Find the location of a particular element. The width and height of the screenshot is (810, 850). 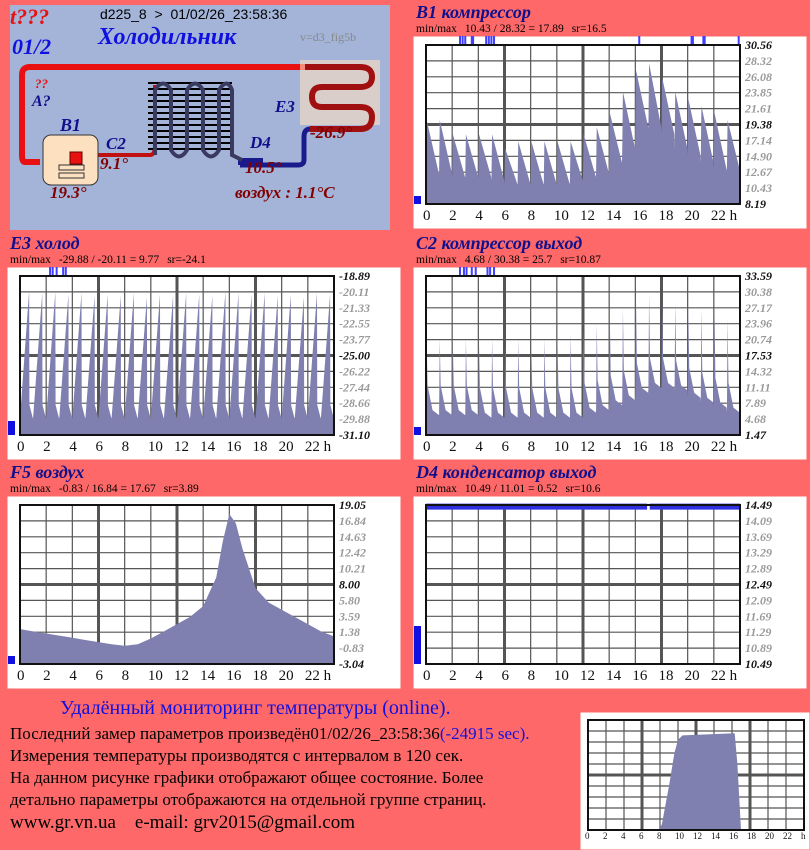

chart-title: E3 холод is located at coordinates (45, 243).